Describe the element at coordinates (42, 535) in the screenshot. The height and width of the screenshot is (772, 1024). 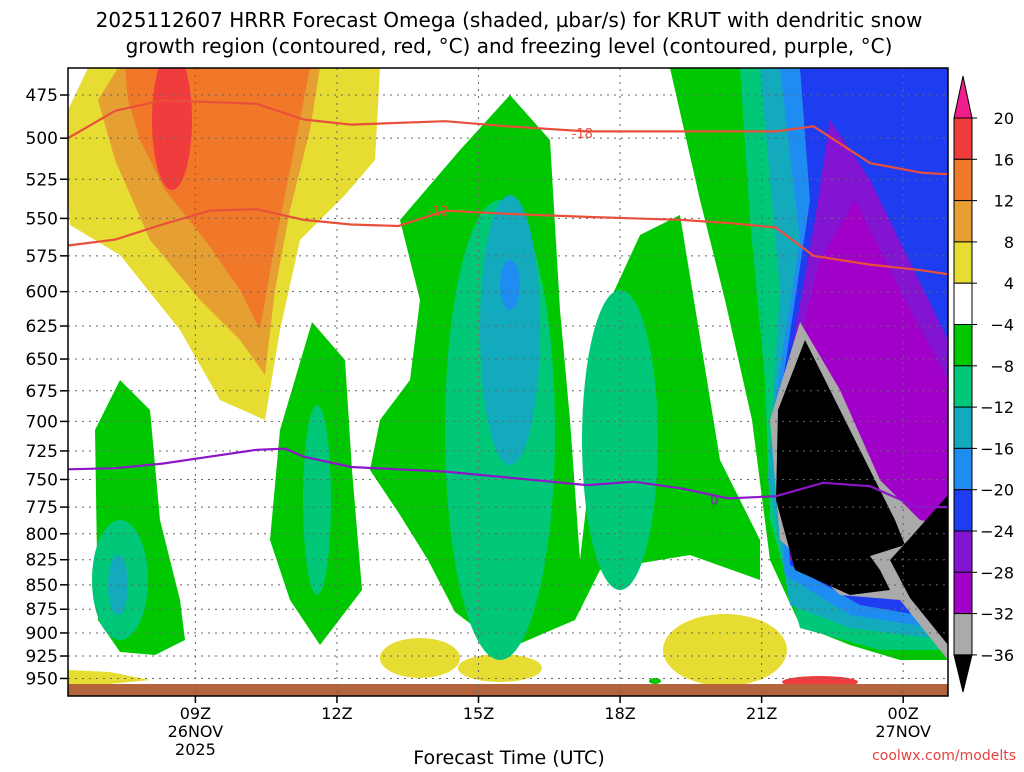
I see `y-tick-label-13: 800` at that location.